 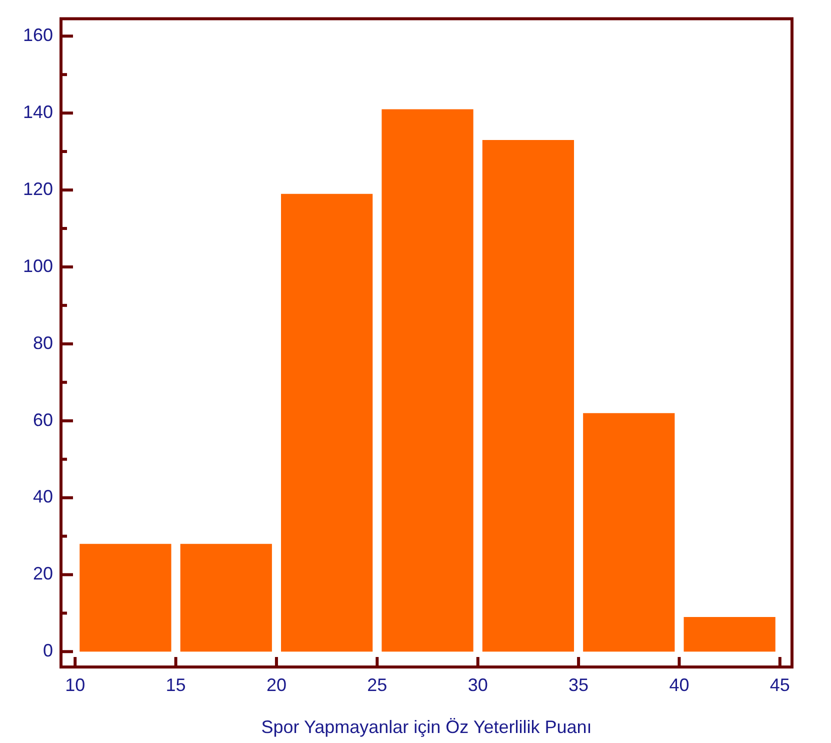 What do you see at coordinates (37, 112) in the screenshot?
I see `y-tick-label: 140` at bounding box center [37, 112].